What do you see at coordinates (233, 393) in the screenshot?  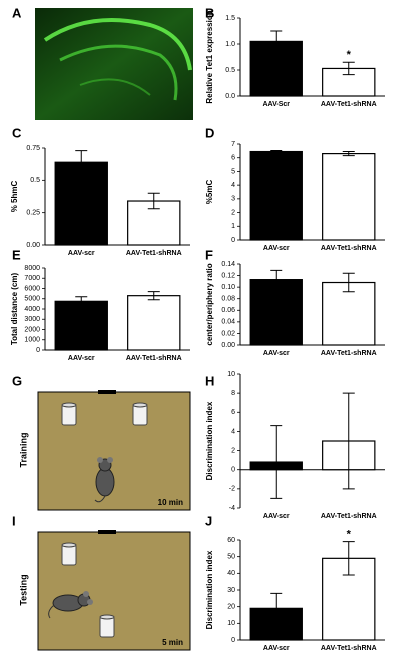 I see `y-tick-label: 8` at bounding box center [233, 393].